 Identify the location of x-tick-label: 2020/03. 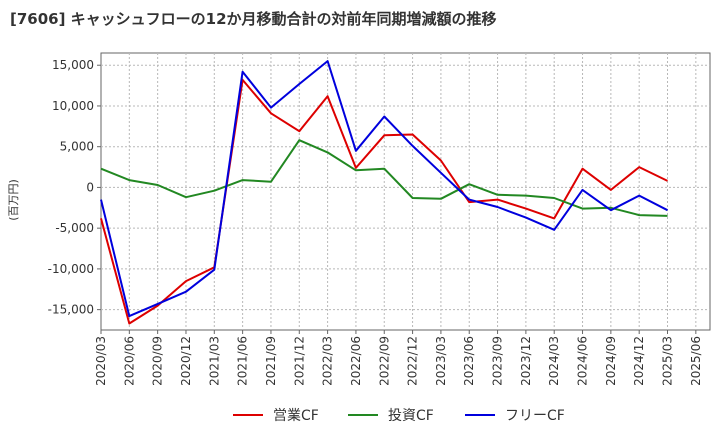
(101, 361).